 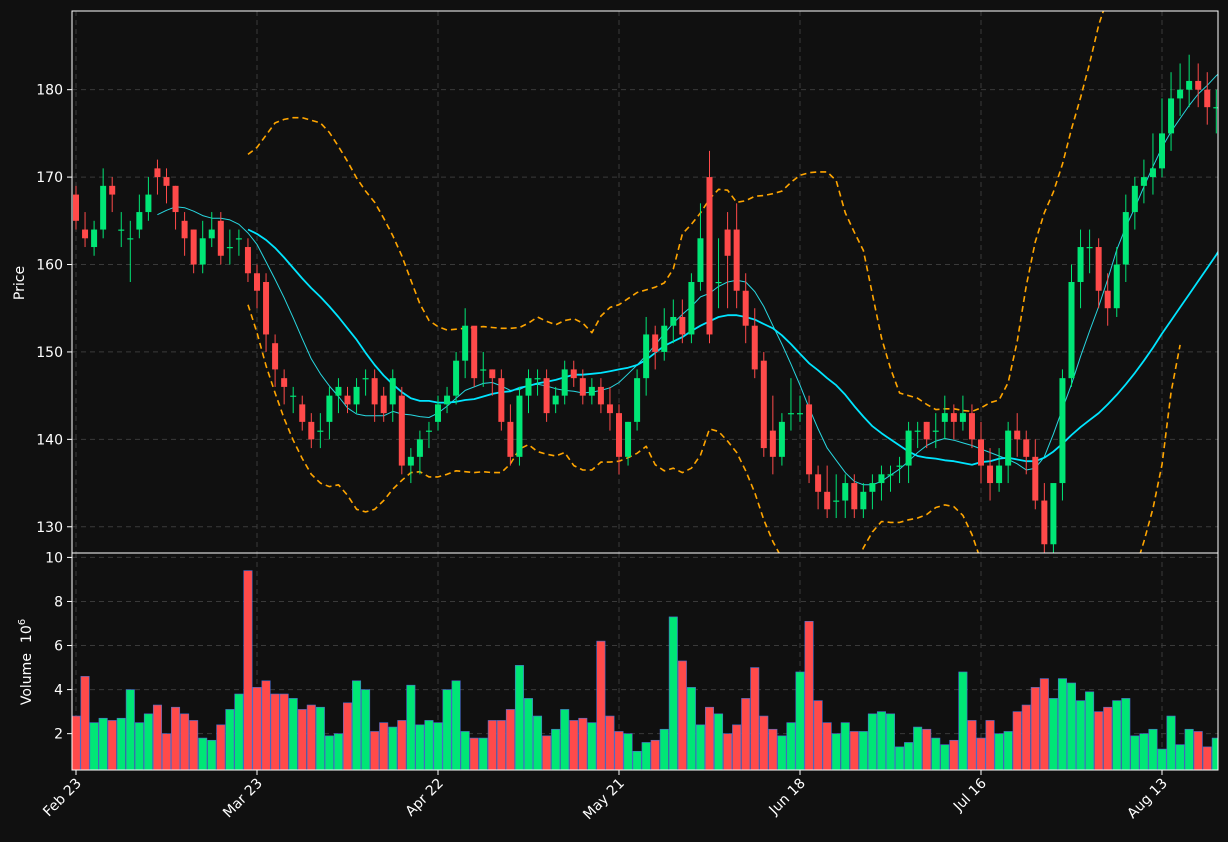 I want to click on volume-axis-exponent-power: 6, so click(x=22, y=622).